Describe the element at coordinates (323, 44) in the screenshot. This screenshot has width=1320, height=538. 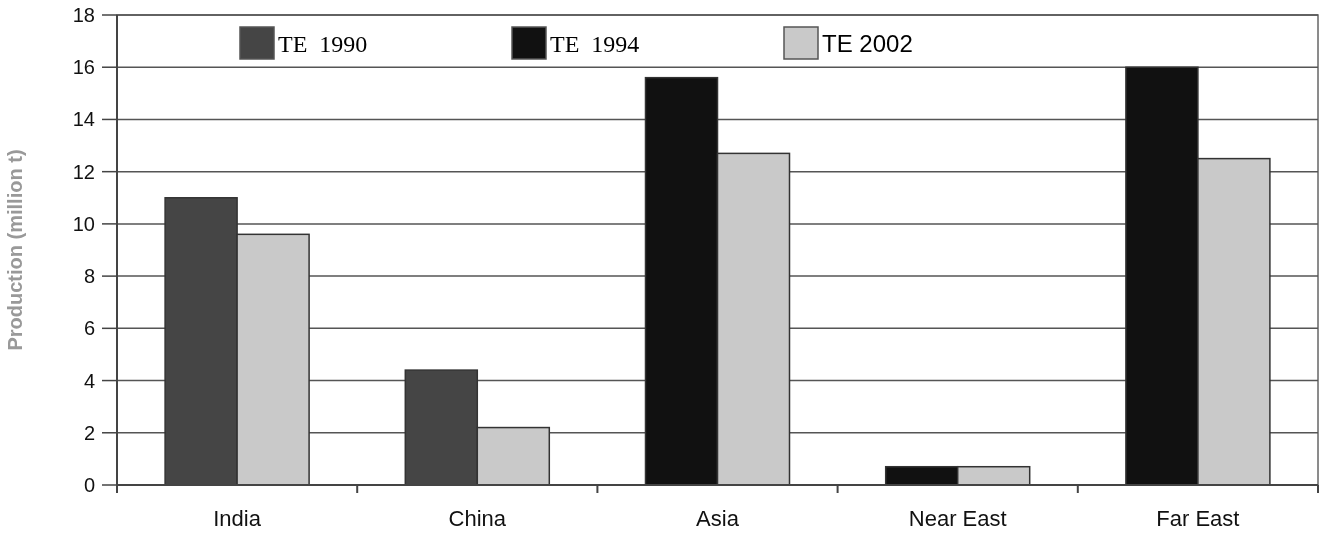
I see `legend-label: TE 1990` at that location.